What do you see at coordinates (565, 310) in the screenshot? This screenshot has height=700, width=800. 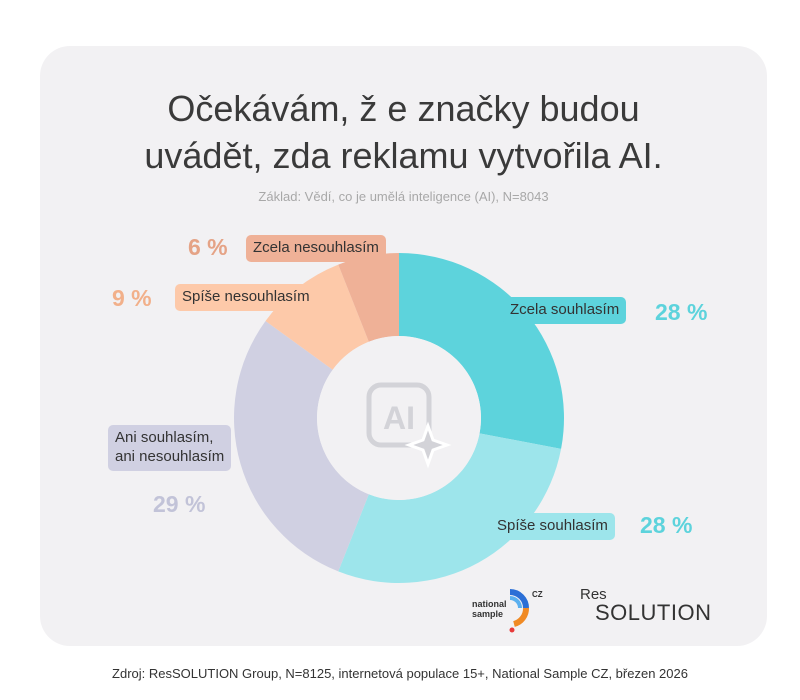 I see `label-zcela-souhlasim: Zcela souhlasím` at bounding box center [565, 310].